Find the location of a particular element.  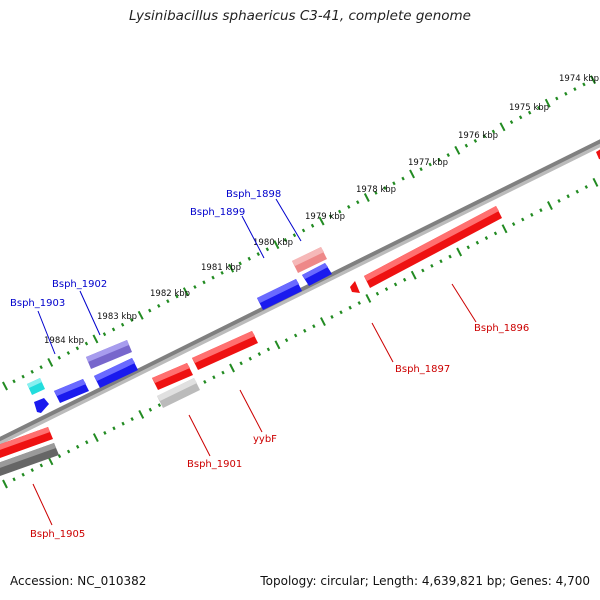

gene-blue-1902b-top is located at coordinates (114, 369).